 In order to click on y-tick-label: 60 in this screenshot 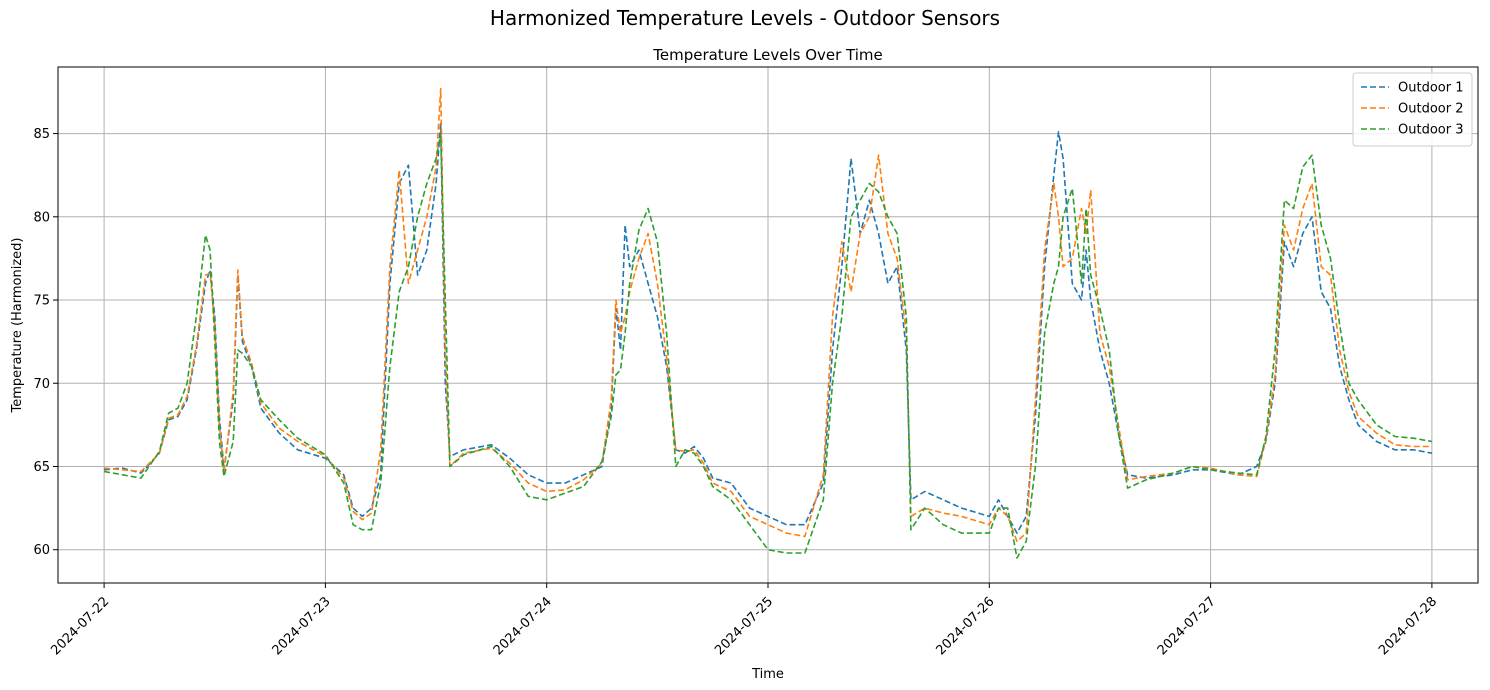, I will do `click(41, 550)`.